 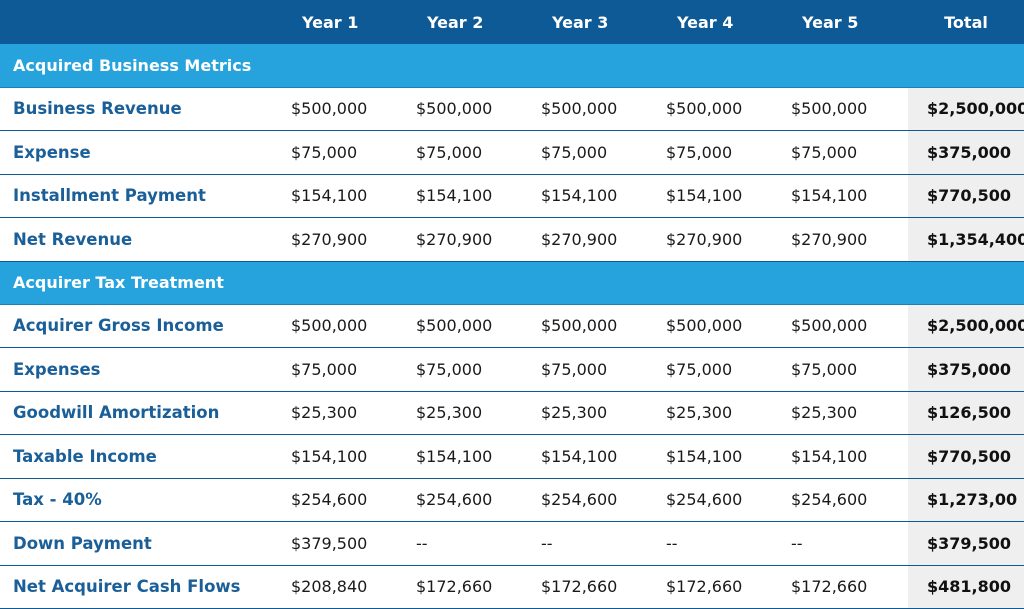 I want to click on year-5-value: $25,300, so click(x=845, y=413).